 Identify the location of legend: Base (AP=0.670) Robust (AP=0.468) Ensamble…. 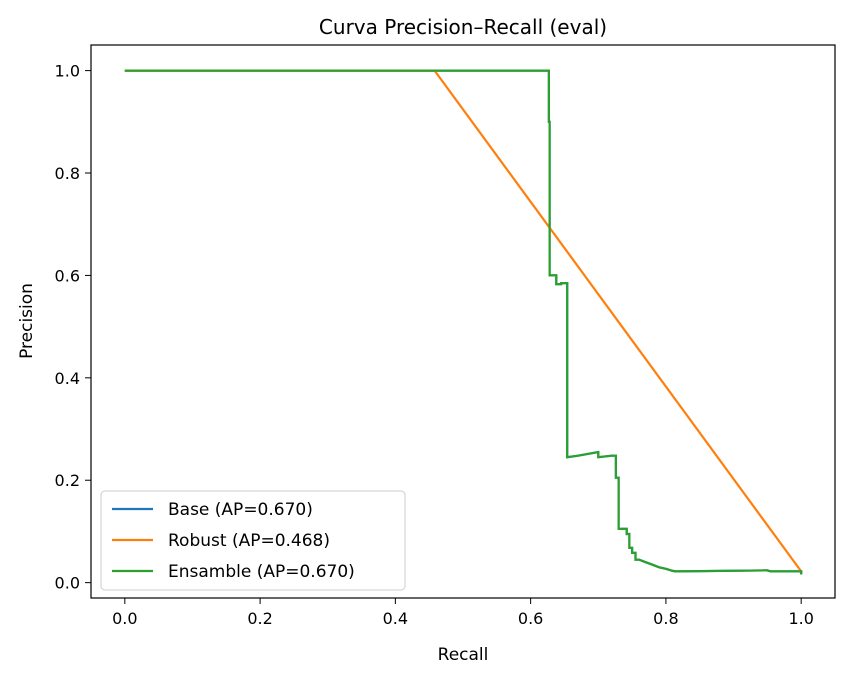
(253, 540).